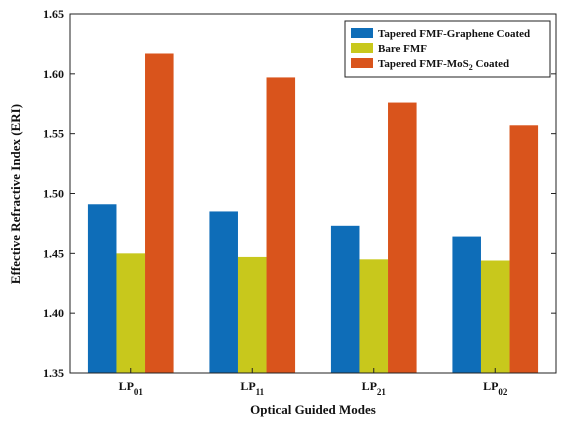  I want to click on y-tick-label: 1.40, so click(53, 313).